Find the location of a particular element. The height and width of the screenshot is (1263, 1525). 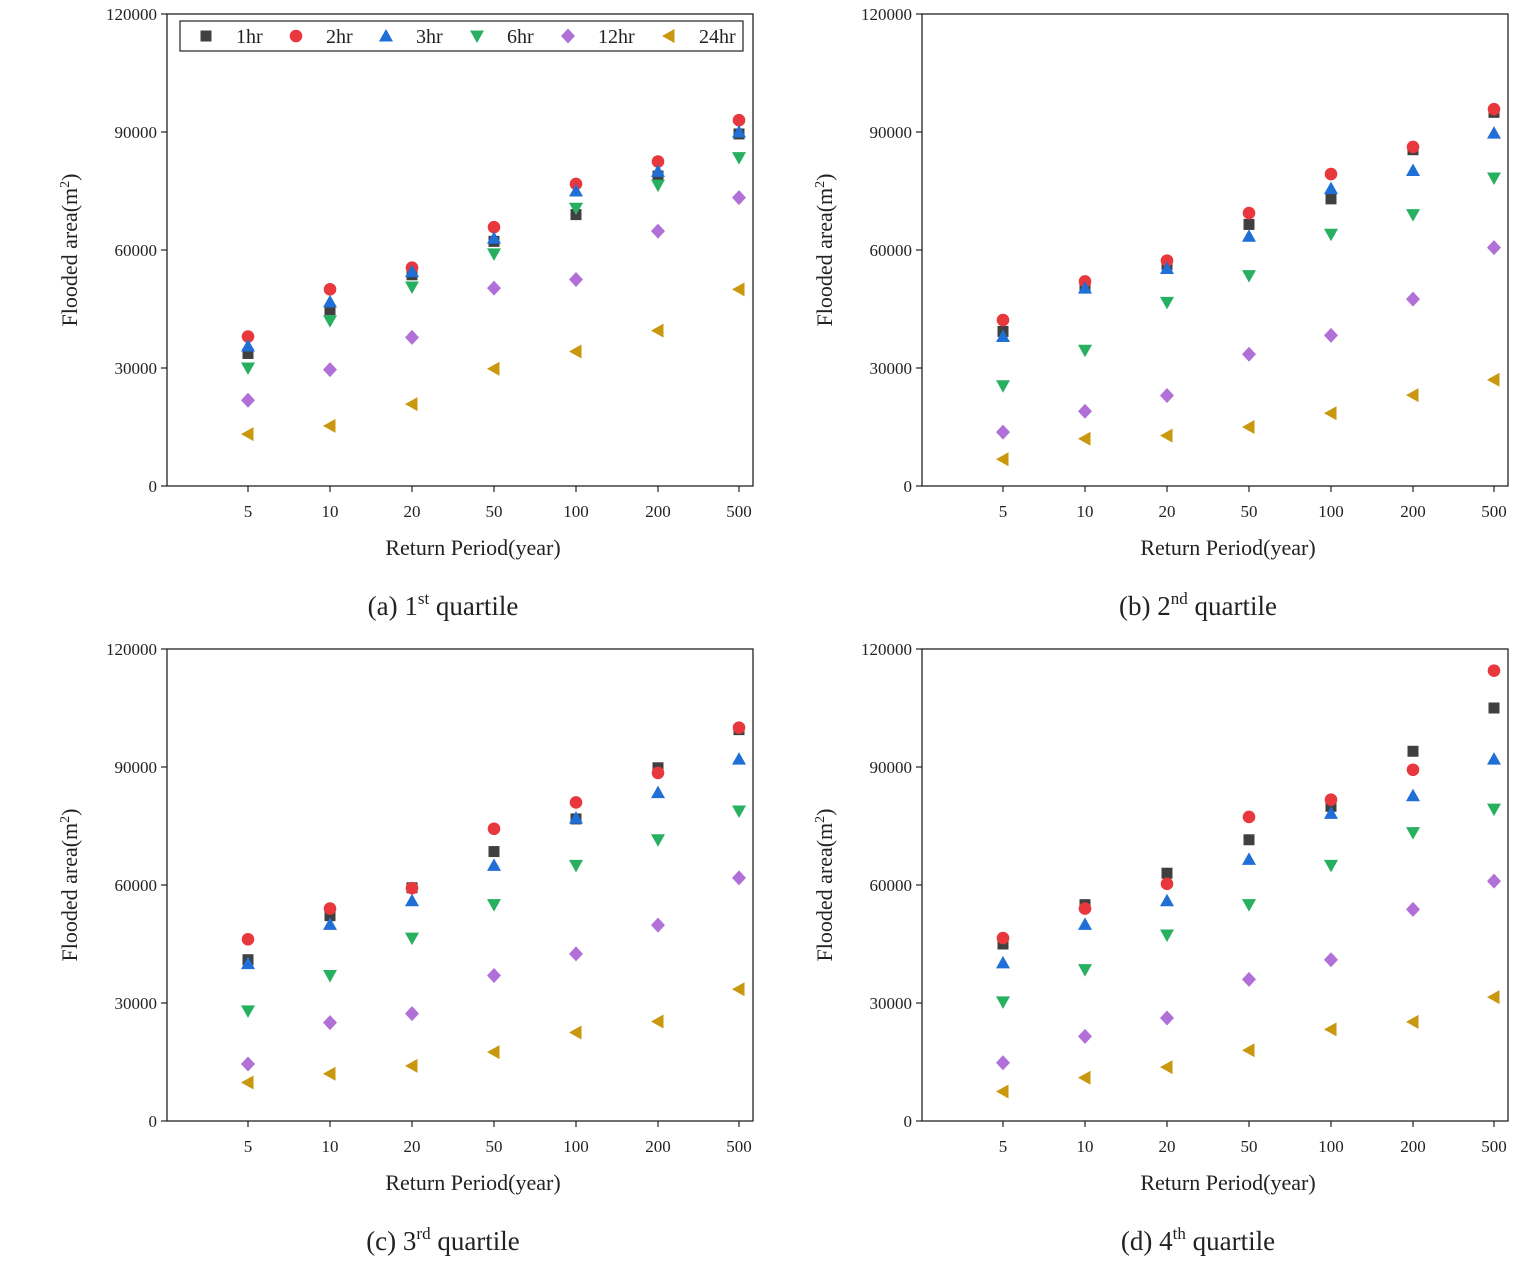

series-2hr is located at coordinates (493, 833).